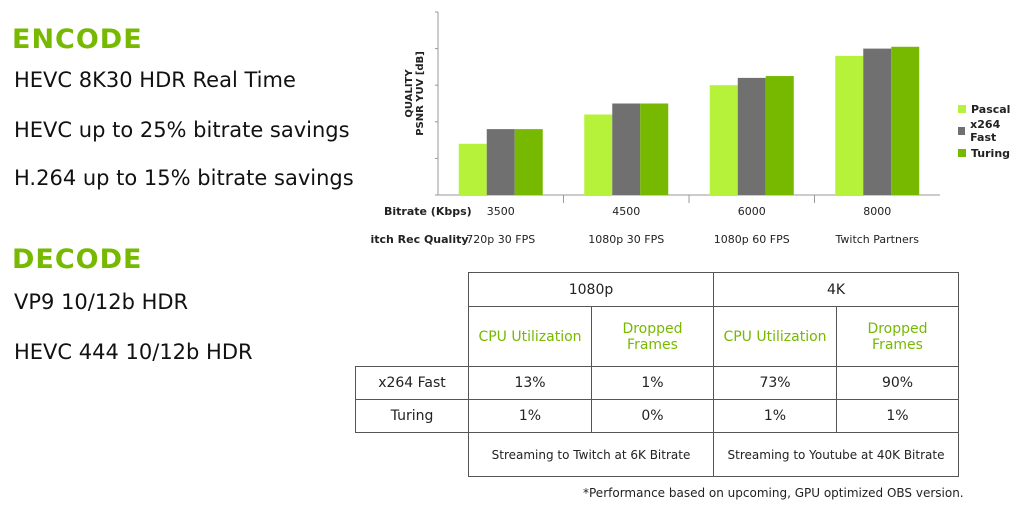  I want to click on decode-title: DECODE, so click(77, 259).